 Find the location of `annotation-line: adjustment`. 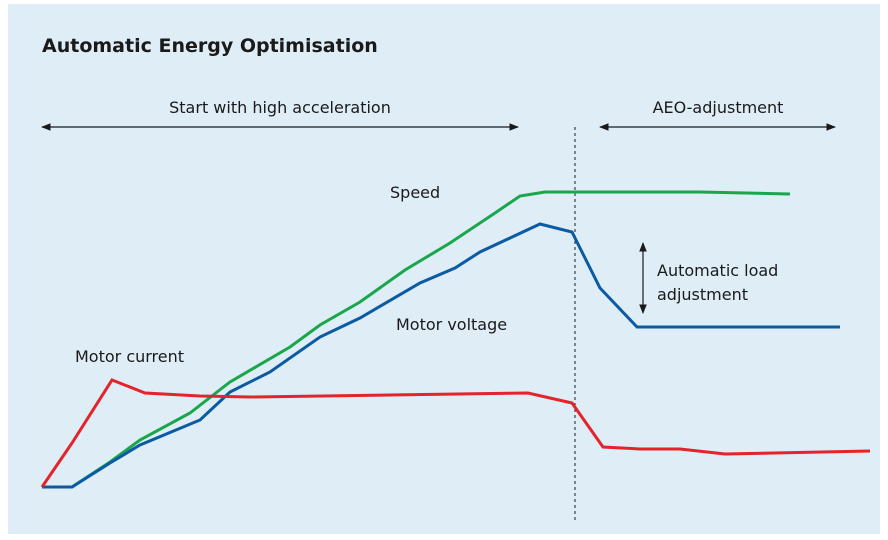

annotation-line: adjustment is located at coordinates (702, 294).